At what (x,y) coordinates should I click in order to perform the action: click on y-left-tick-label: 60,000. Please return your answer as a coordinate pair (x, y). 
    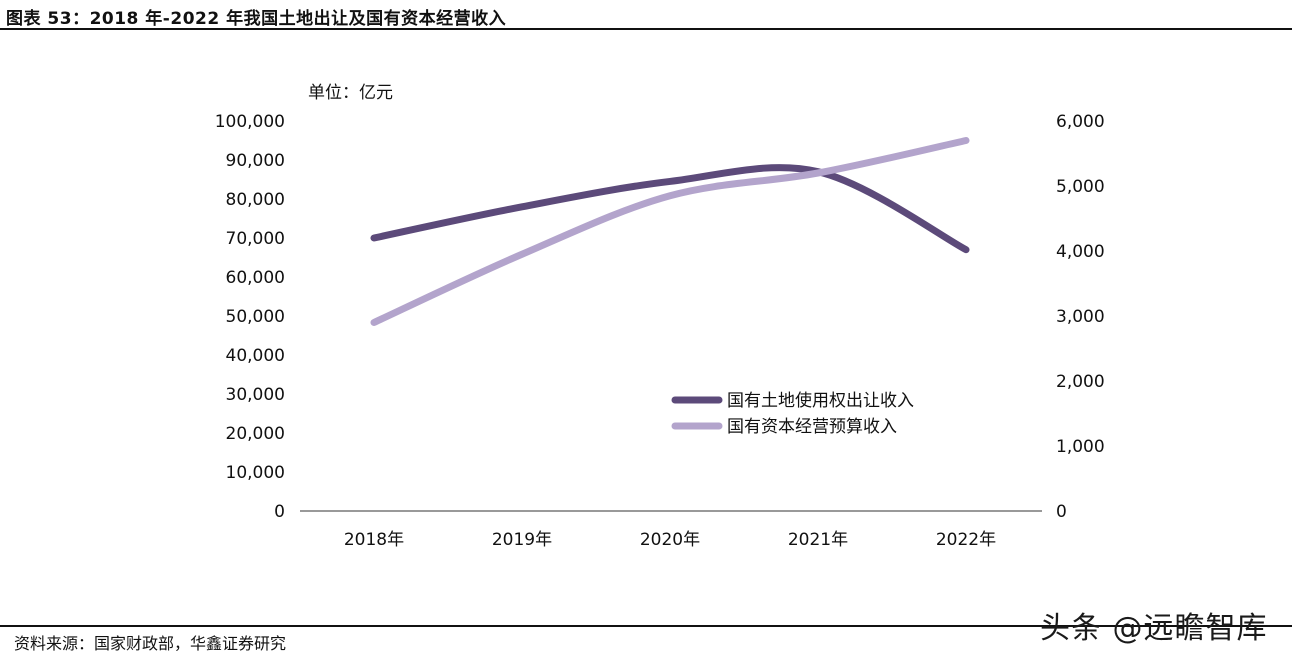
    Looking at the image, I should click on (255, 278).